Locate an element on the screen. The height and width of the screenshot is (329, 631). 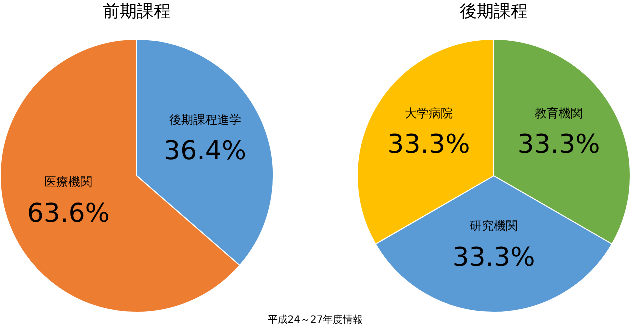
chart-title: 後期課程 is located at coordinates (494, 12).